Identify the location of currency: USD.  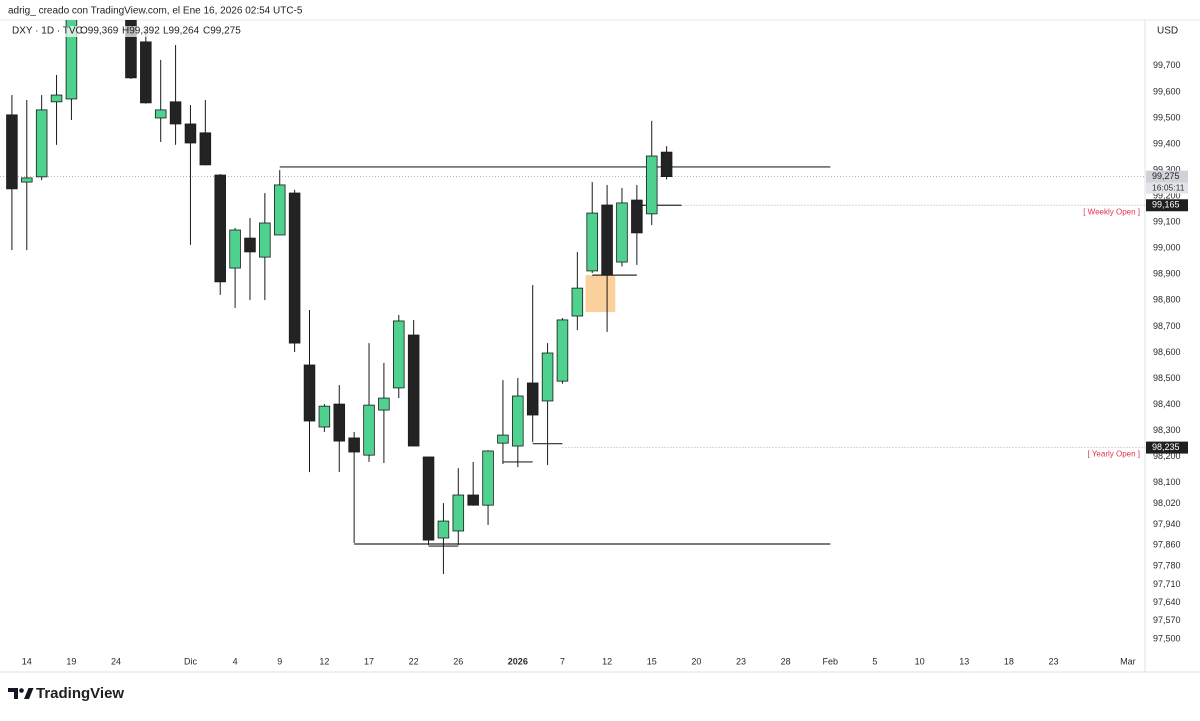
(1167, 31).